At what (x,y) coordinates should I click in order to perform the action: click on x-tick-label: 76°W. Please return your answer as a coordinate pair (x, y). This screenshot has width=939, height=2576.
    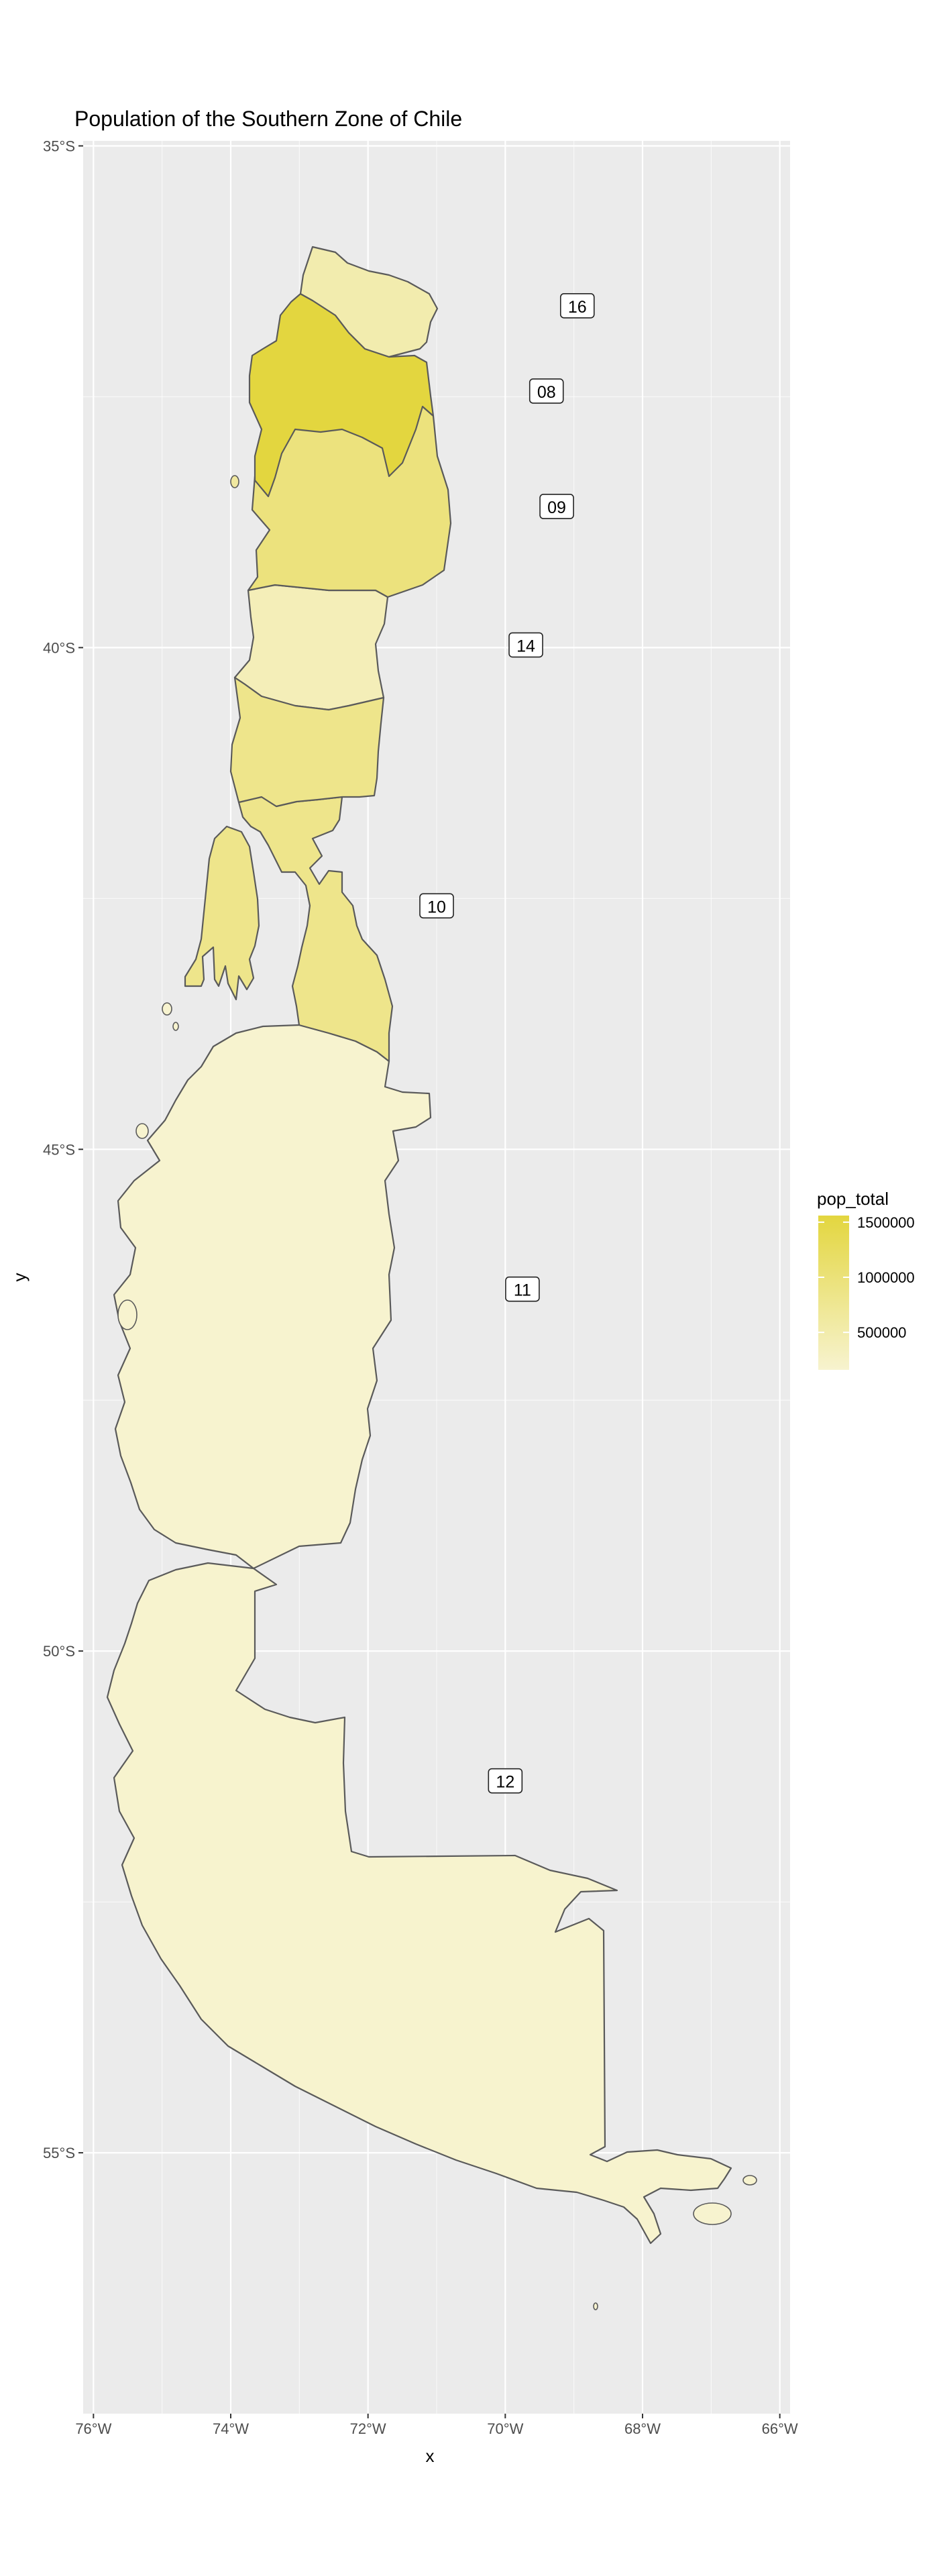
    Looking at the image, I should click on (93, 2428).